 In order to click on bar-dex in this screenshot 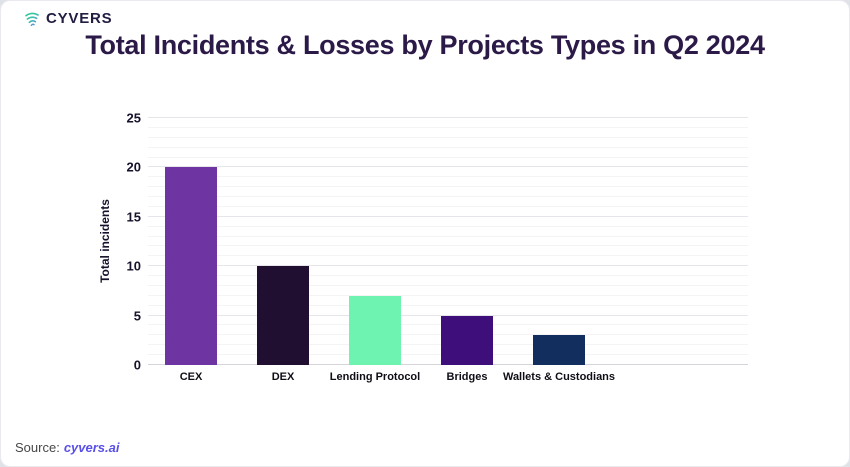, I will do `click(283, 315)`.